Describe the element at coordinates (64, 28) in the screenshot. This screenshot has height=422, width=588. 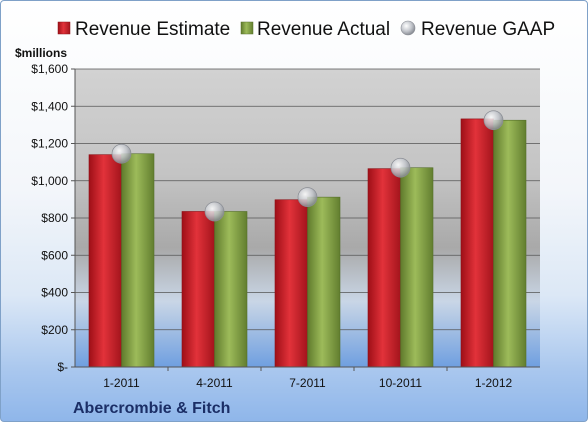
I see `legend-swatch-estimate` at that location.